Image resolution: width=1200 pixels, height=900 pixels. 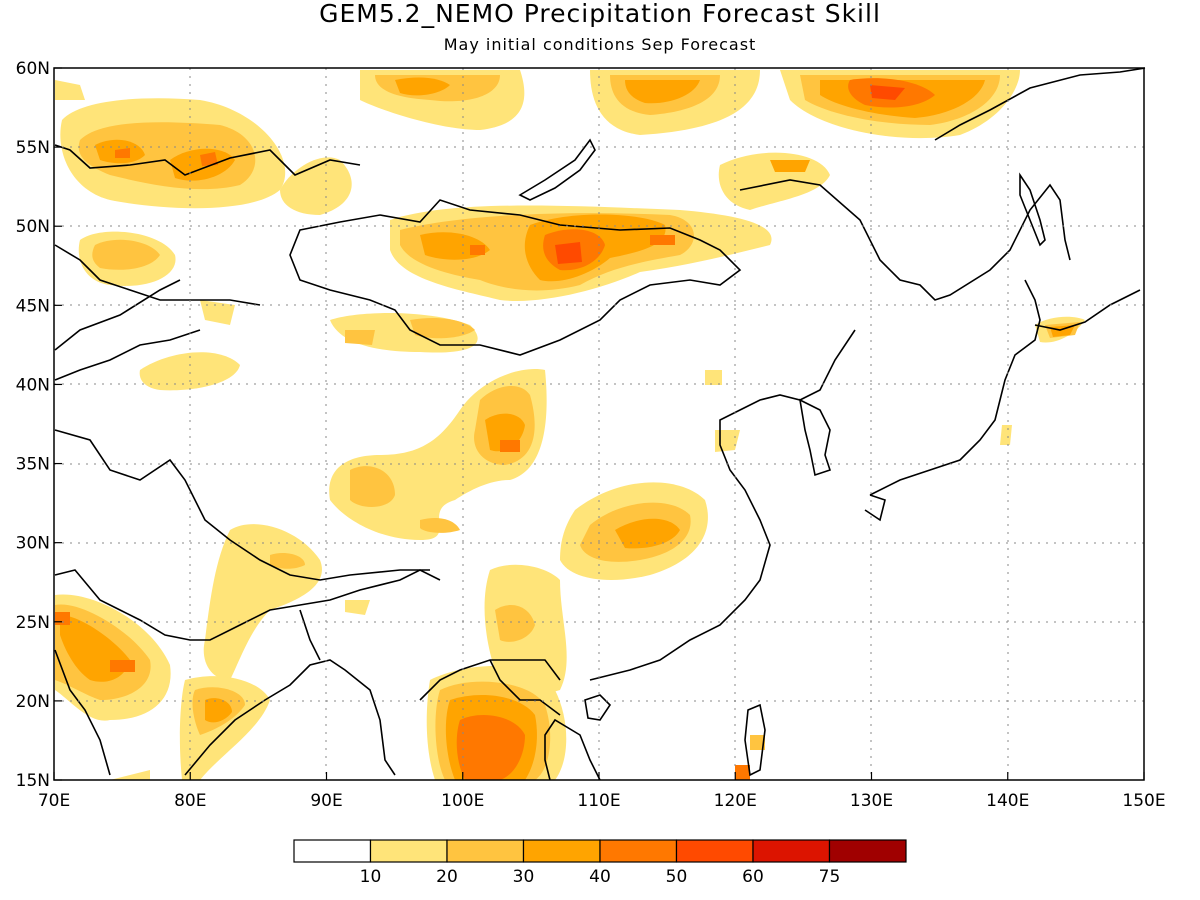 What do you see at coordinates (598, 801) in the screenshot?
I see `x-tick-label: 110E` at bounding box center [598, 801].